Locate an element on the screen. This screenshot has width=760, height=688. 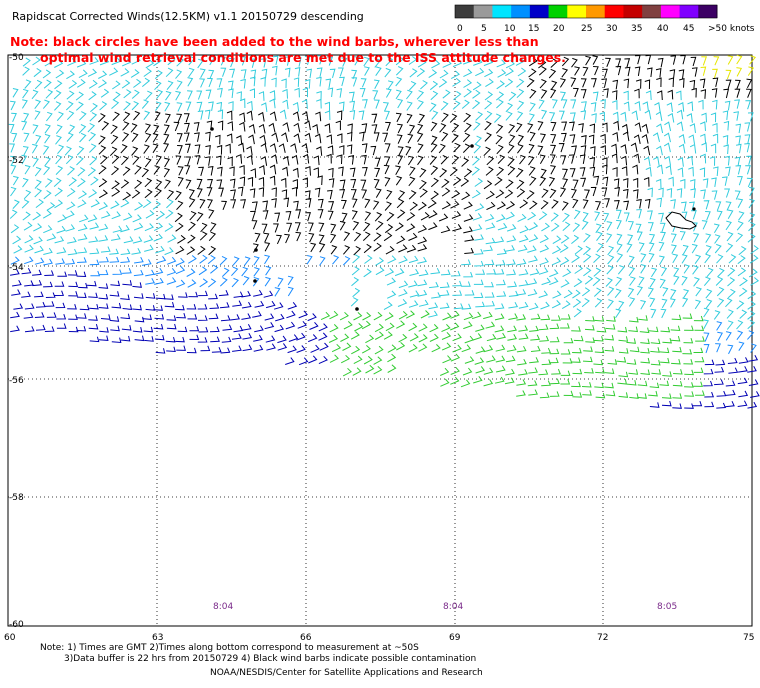
lat-label: -54 is located at coordinates (16, 268).